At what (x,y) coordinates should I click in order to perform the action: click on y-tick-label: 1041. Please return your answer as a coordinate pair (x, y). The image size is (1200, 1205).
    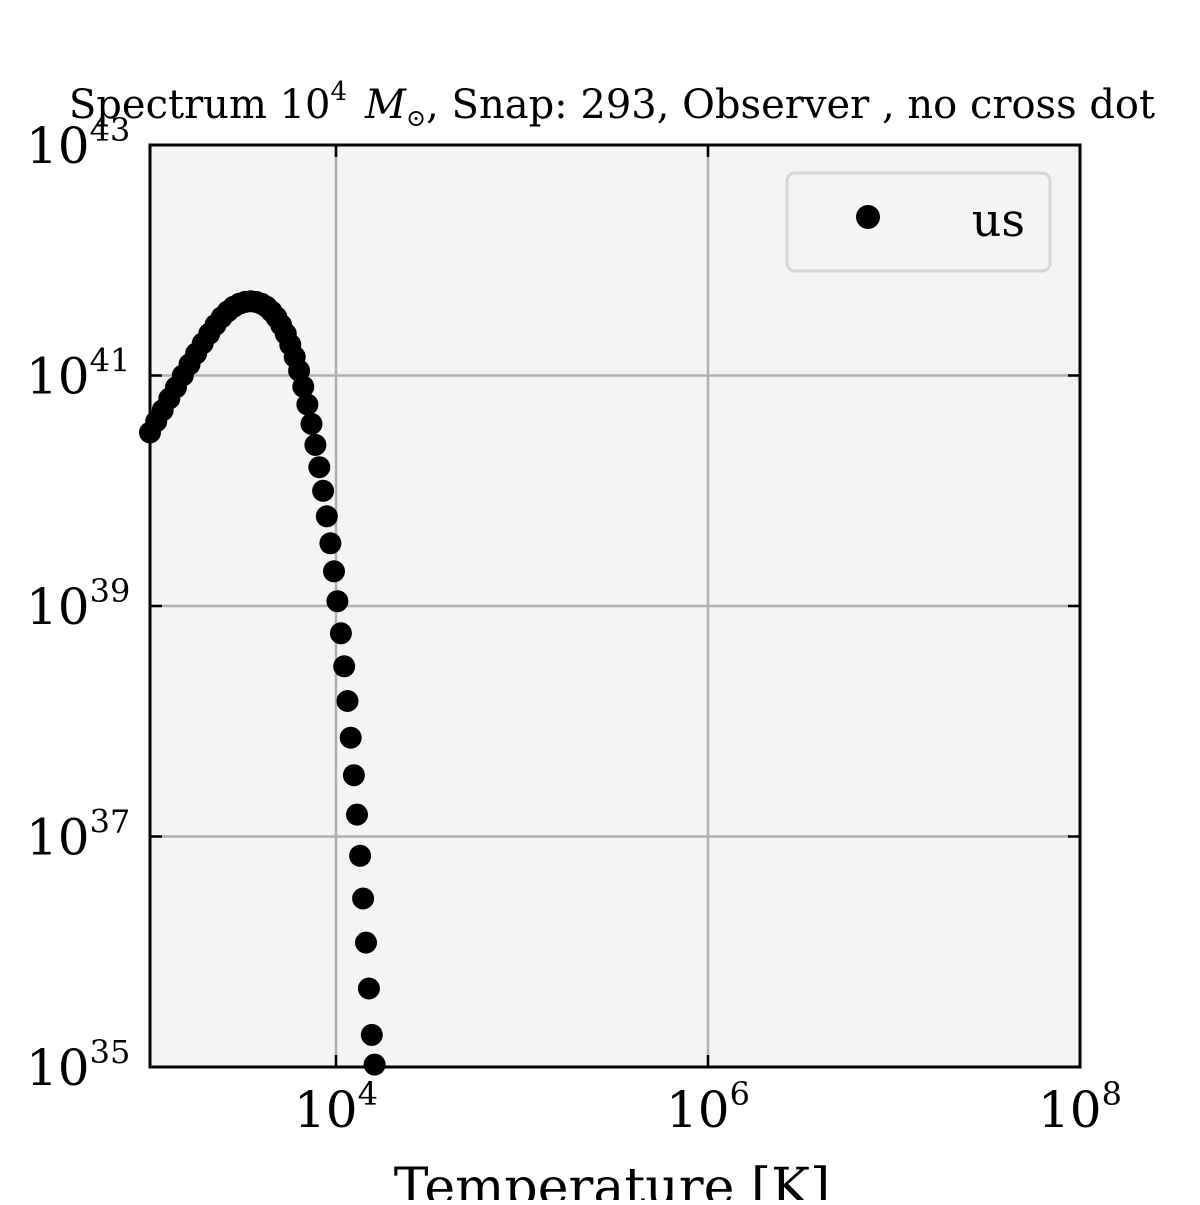
    Looking at the image, I should click on (78, 374).